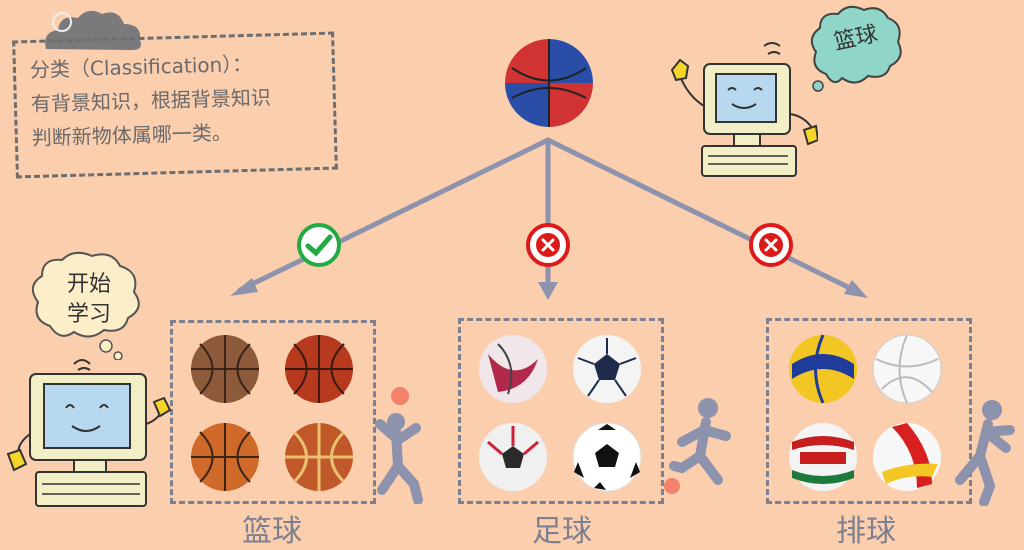  What do you see at coordinates (562, 531) in the screenshot?
I see `label-football: 足球` at bounding box center [562, 531].